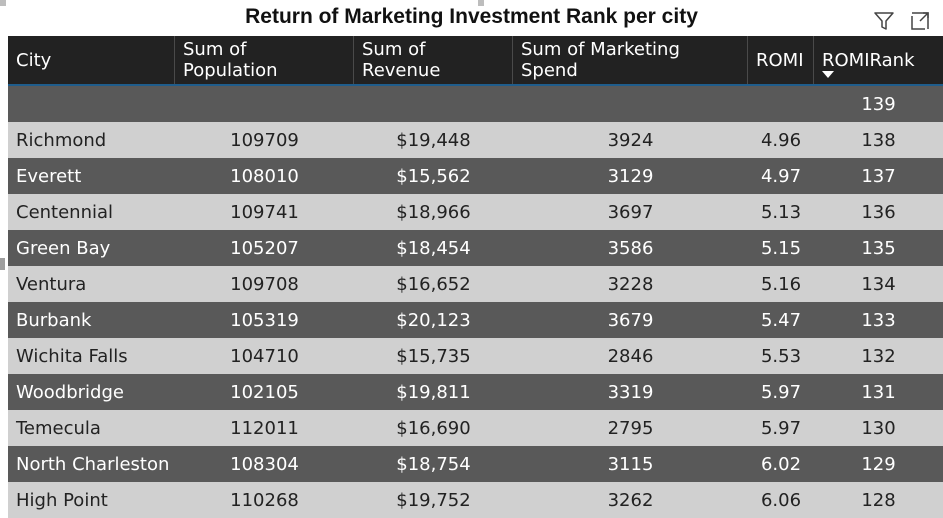 The image size is (943, 518). Describe the element at coordinates (65, 212) in the screenshot. I see `cell-city: Centennial` at that location.